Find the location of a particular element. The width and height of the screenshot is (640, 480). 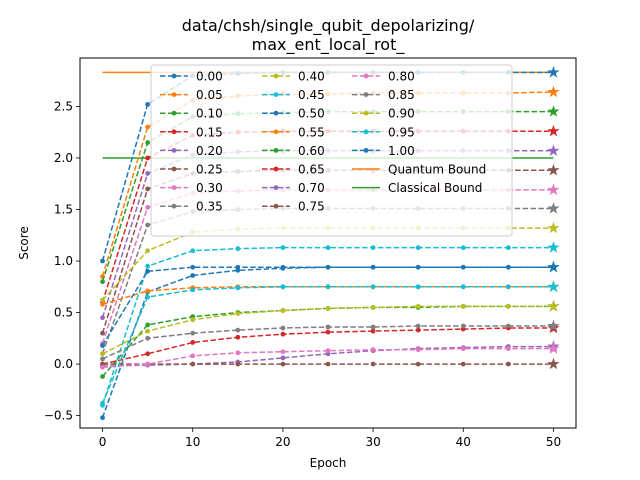

series-point-0.80-8 is located at coordinates (463, 349).